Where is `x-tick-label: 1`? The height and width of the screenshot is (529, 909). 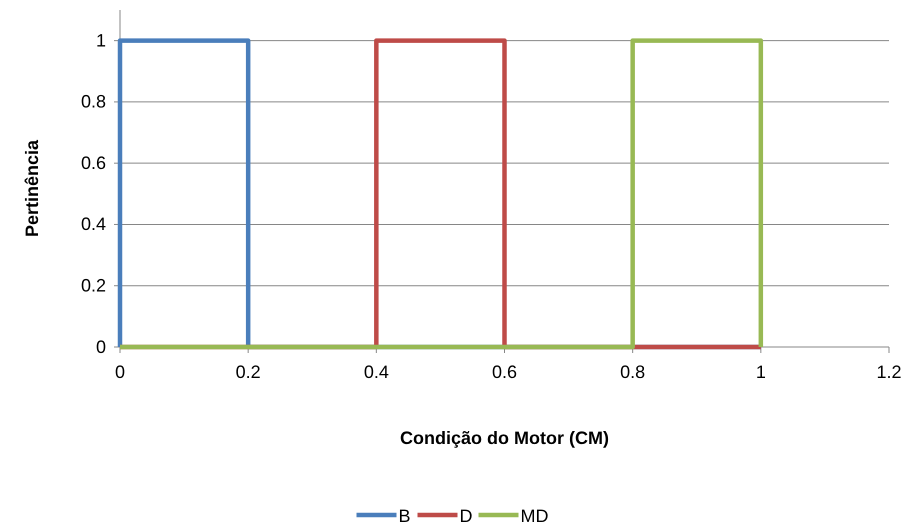
x-tick-label: 1 is located at coordinates (761, 372).